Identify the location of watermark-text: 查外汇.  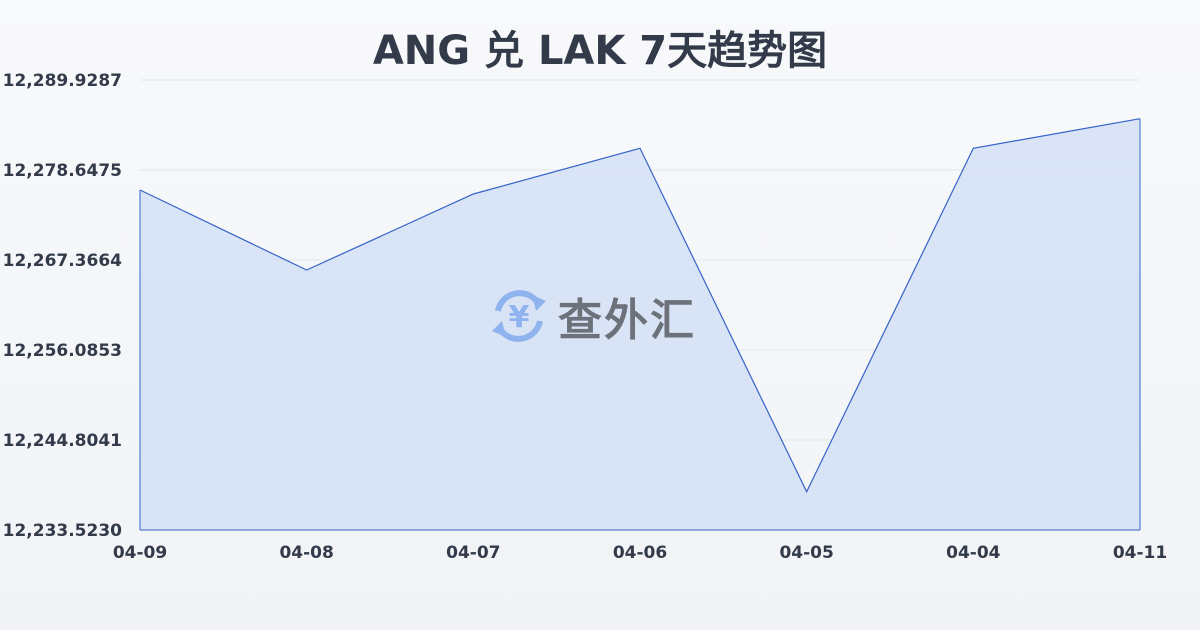
(627, 320).